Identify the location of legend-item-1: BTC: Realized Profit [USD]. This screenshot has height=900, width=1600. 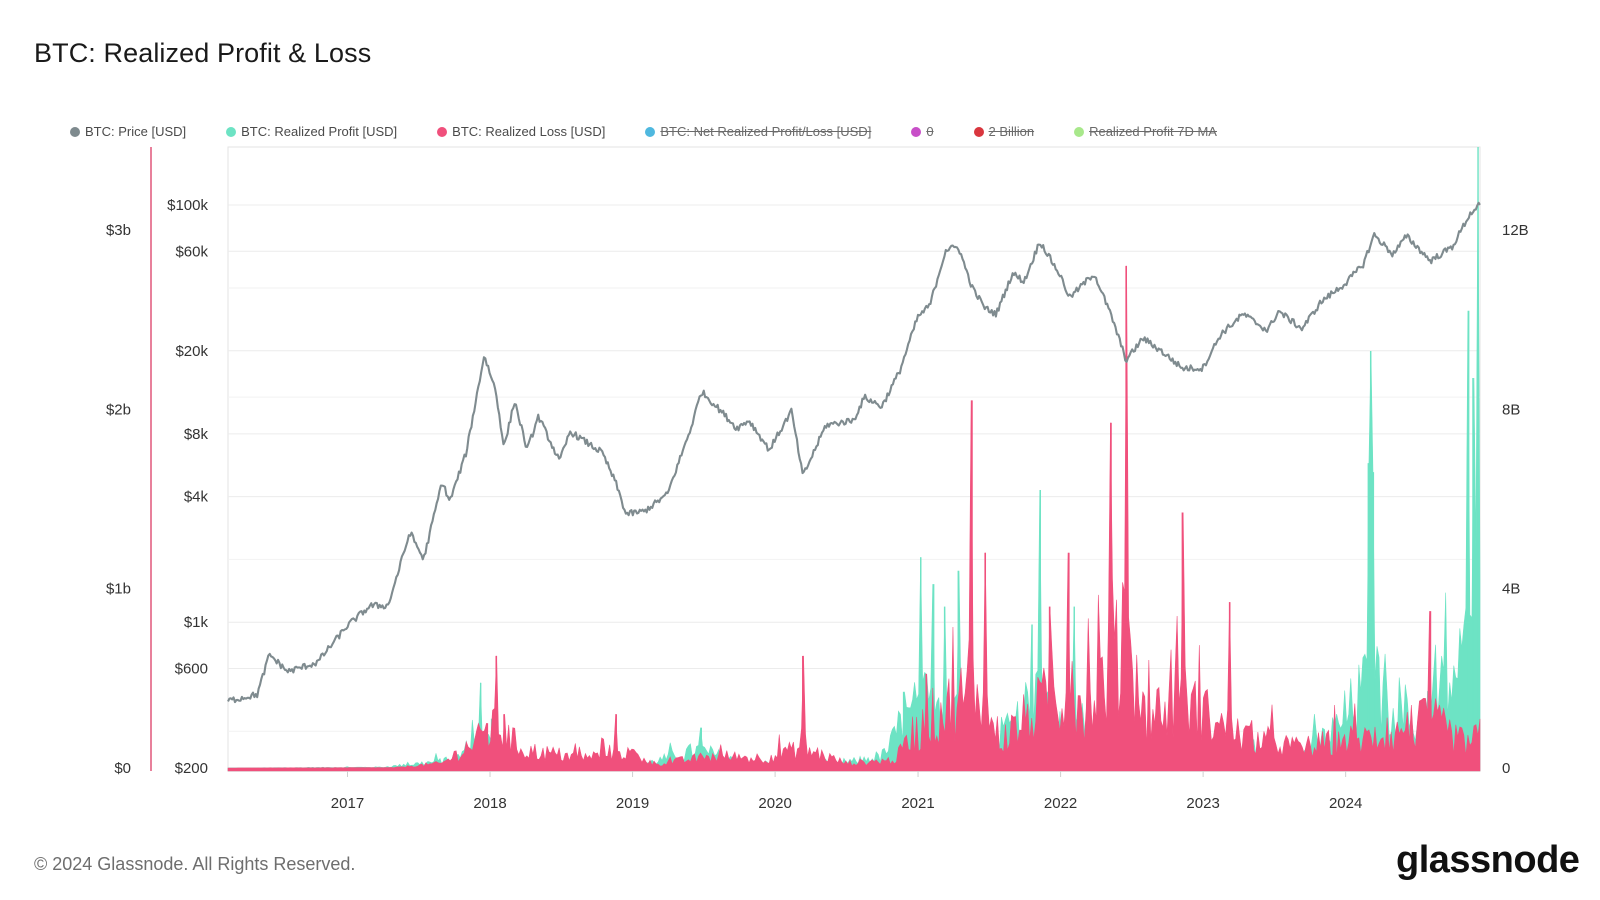
(311, 131).